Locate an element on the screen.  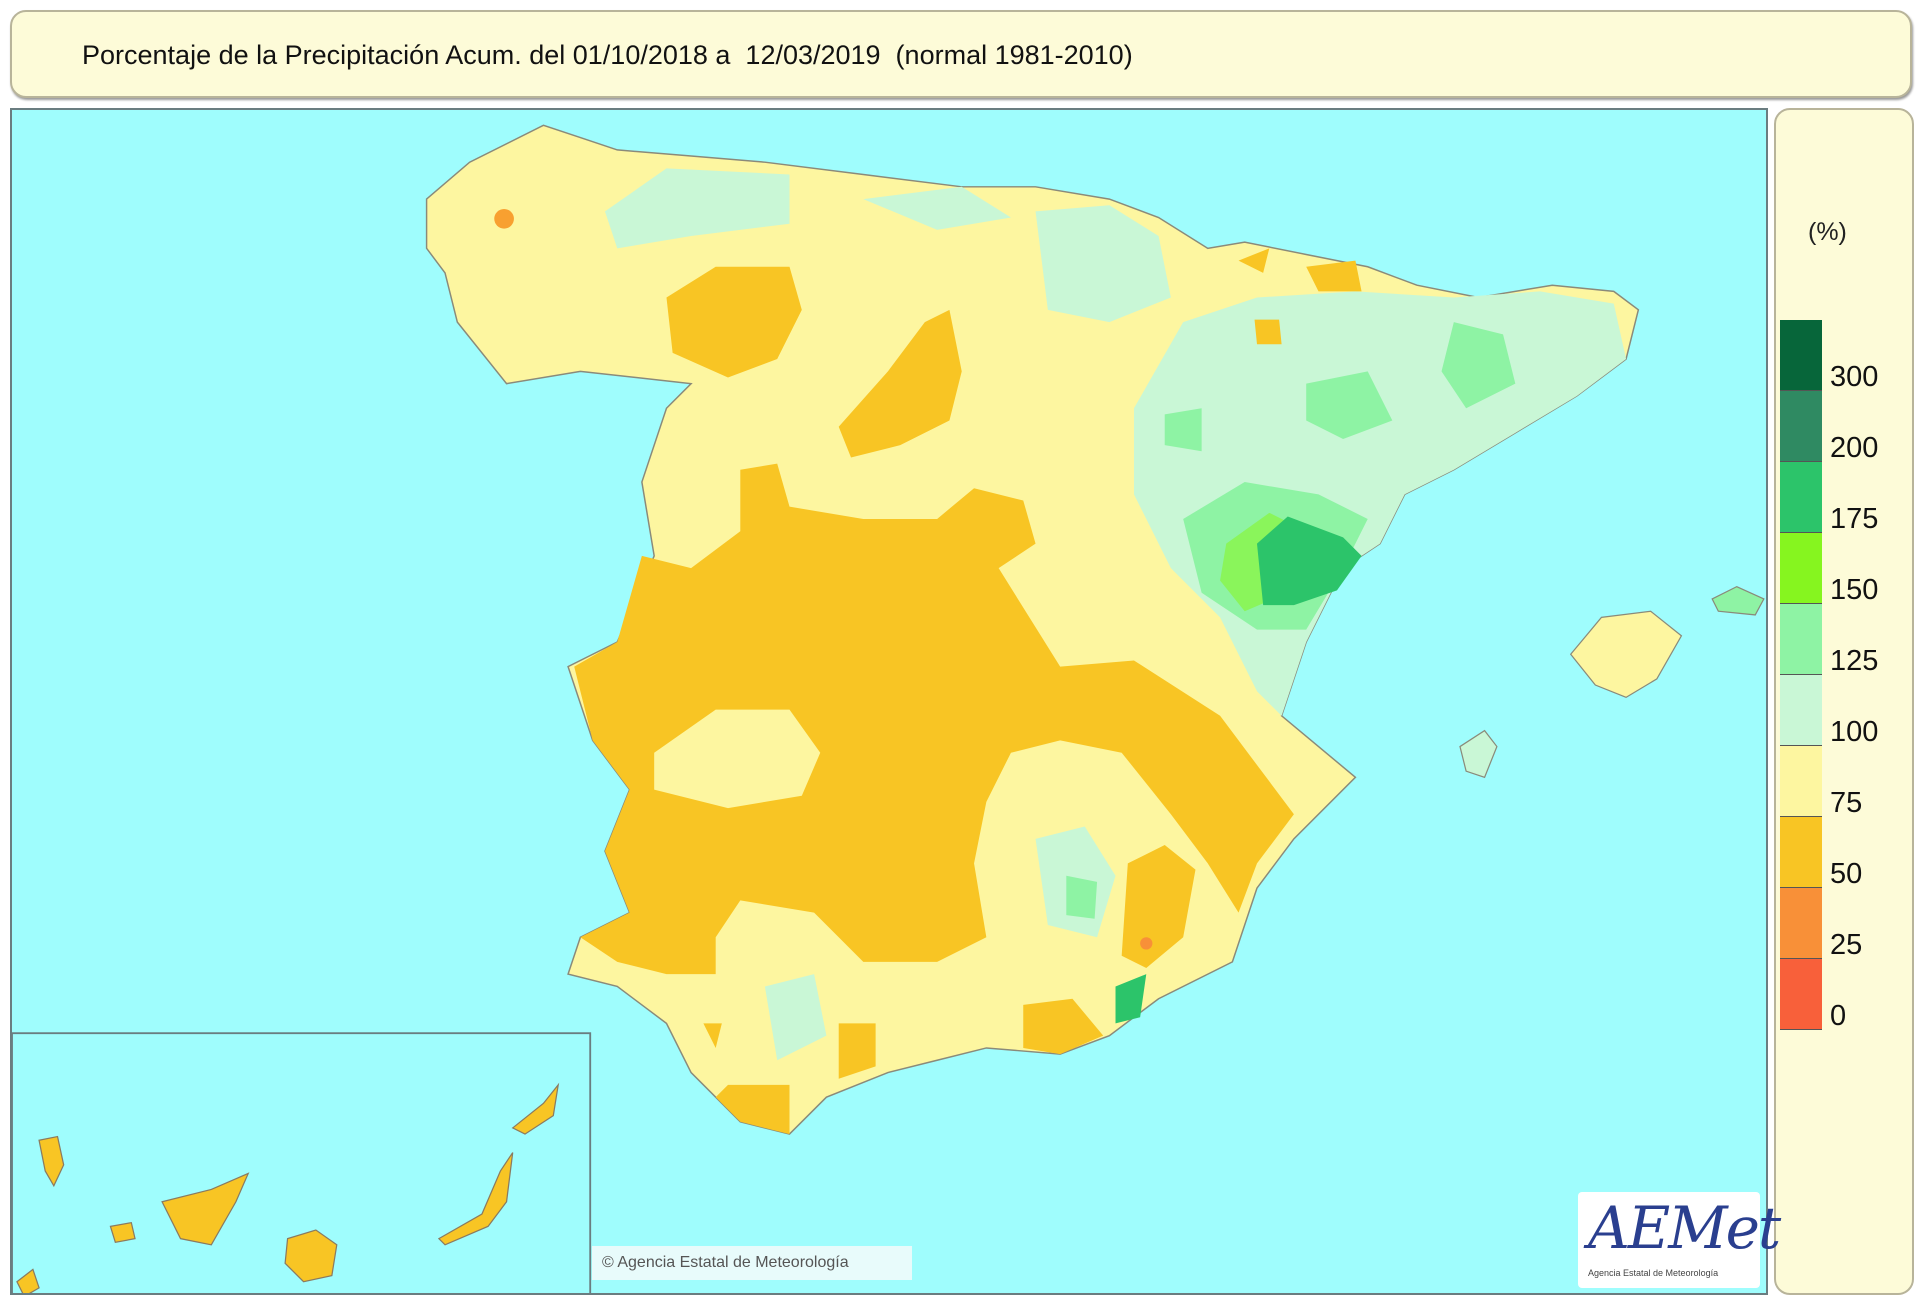
region-100-125-south is located at coordinates (940, 943).